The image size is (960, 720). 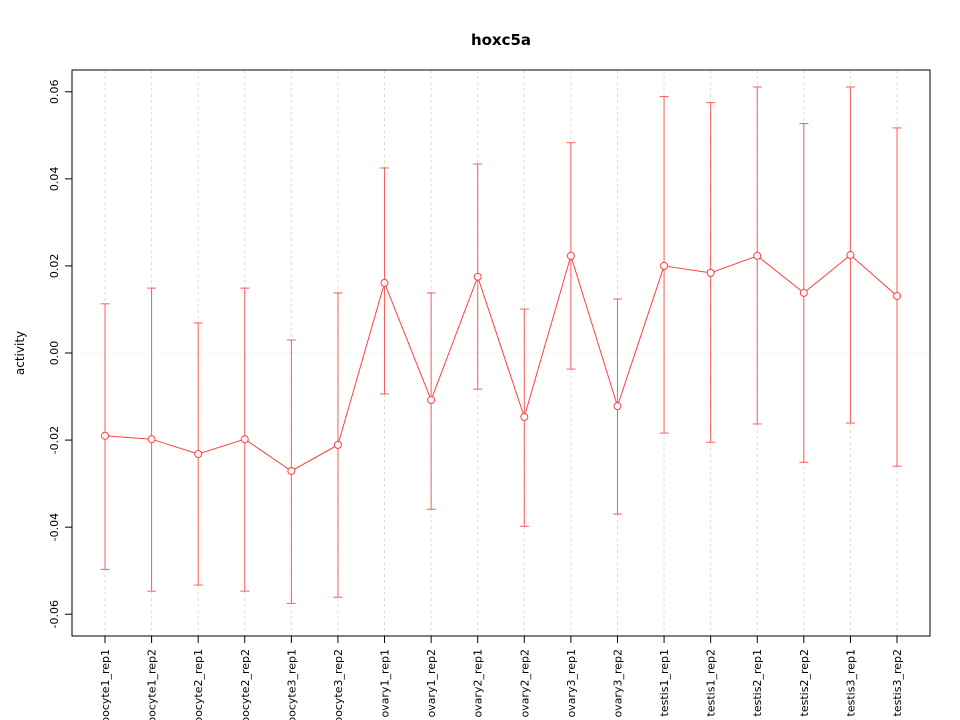 What do you see at coordinates (54, 353) in the screenshot?
I see `y-tick-label: 0.00` at bounding box center [54, 353].